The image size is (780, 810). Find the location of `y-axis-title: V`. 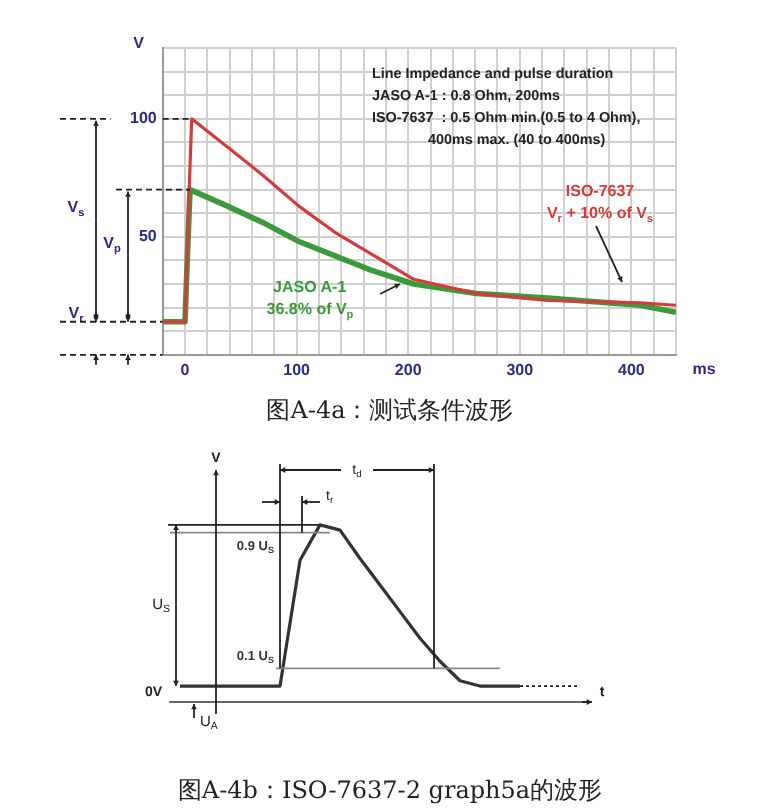

y-axis-title: V is located at coordinates (139, 43).